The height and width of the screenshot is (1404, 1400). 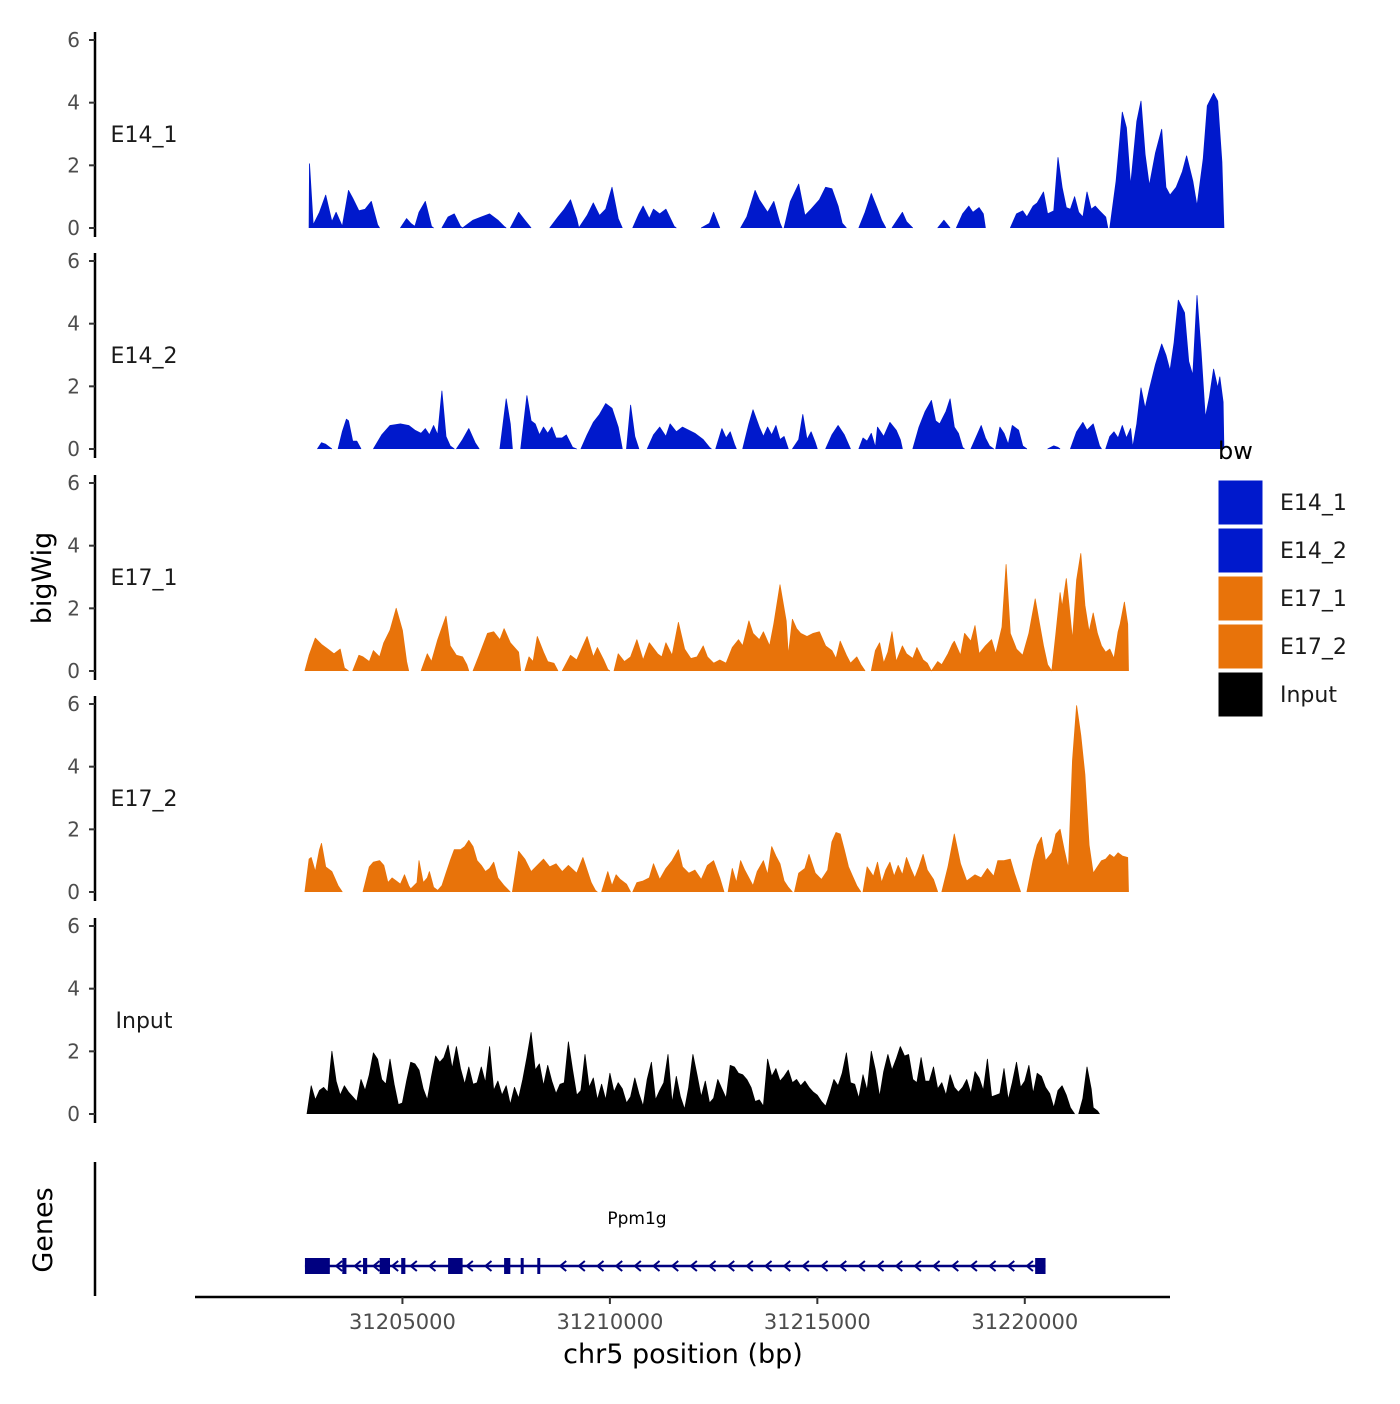 I want to click on track-label: E17_1, so click(x=144, y=578).